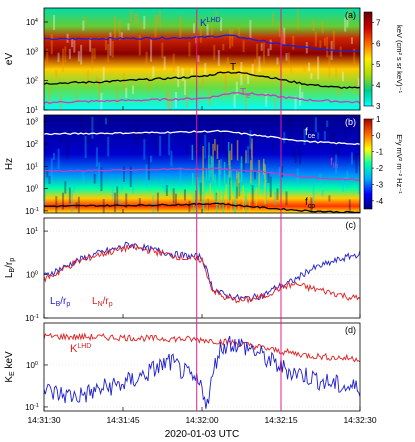 The image size is (415, 442). Describe the element at coordinates (202, 347) in the screenshot. I see `series-k-lhd` at that location.